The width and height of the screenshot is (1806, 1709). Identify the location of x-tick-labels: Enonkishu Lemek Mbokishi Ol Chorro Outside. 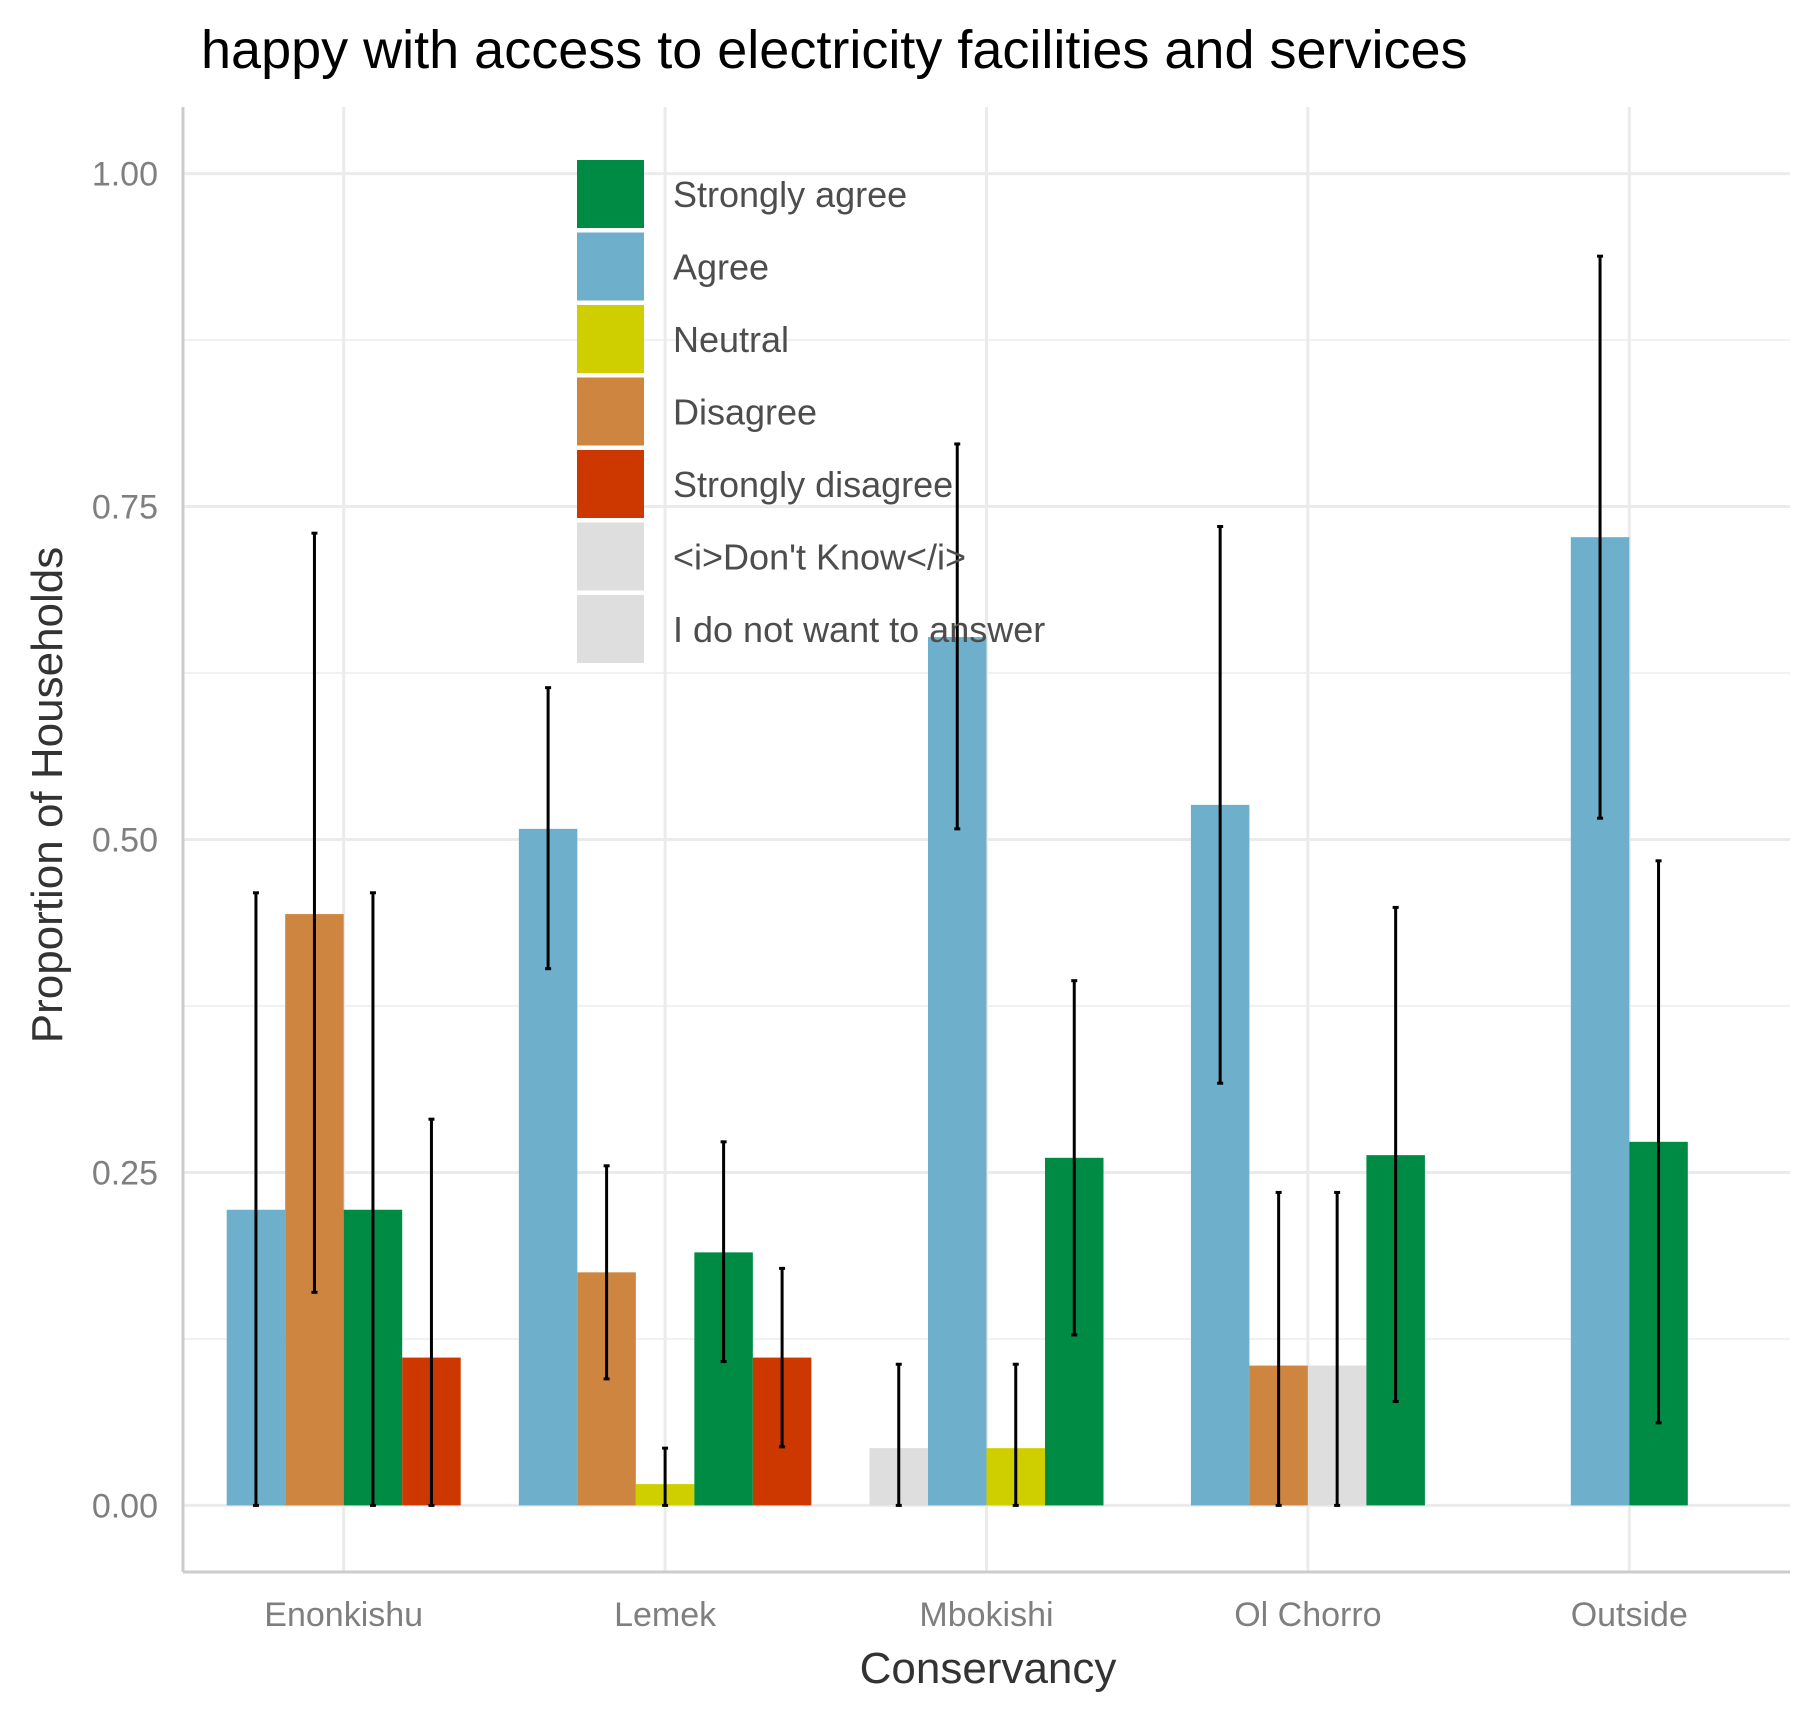
(976, 1615).